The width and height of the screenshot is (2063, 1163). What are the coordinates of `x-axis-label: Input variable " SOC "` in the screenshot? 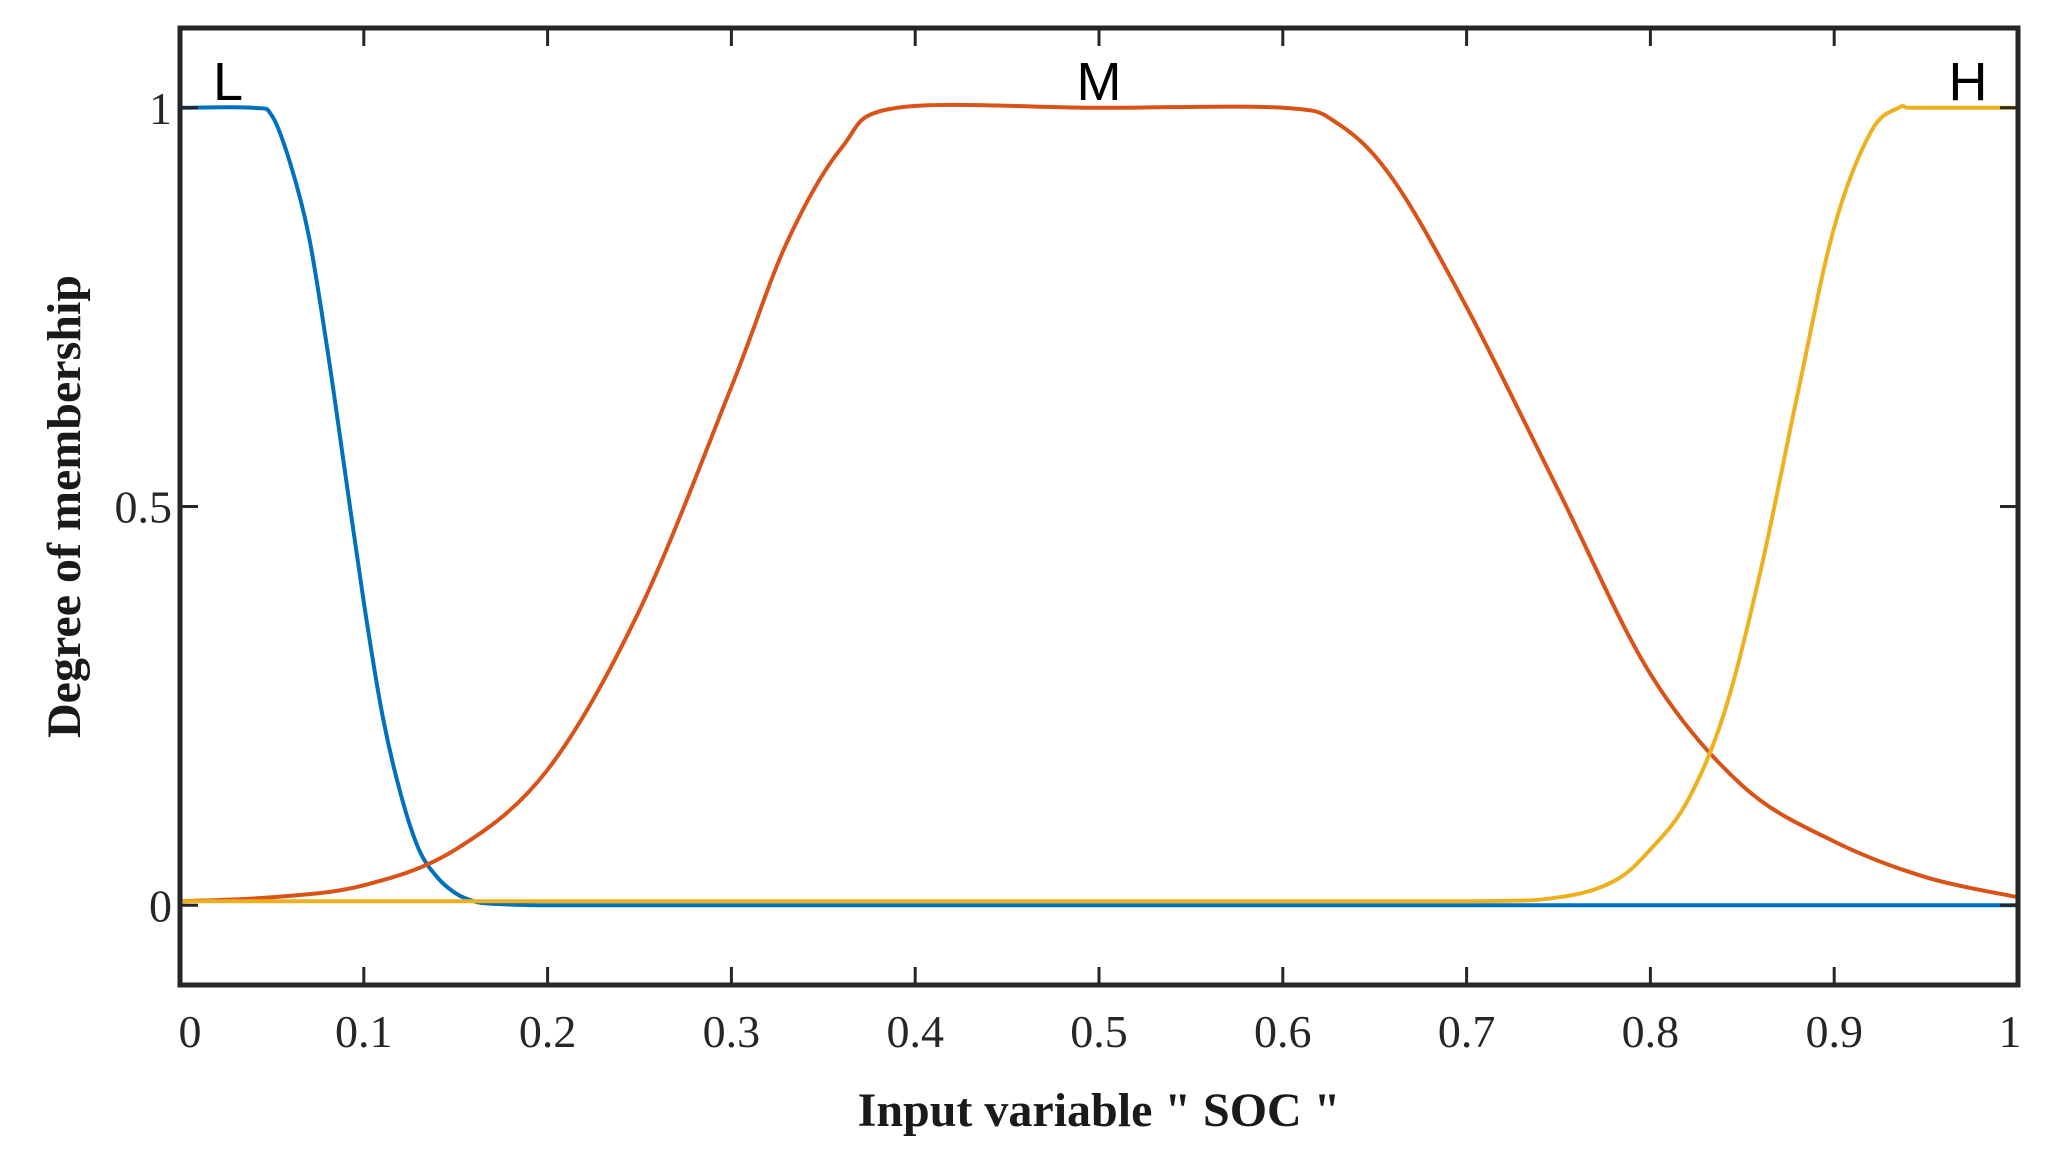 It's located at (1099, 1110).